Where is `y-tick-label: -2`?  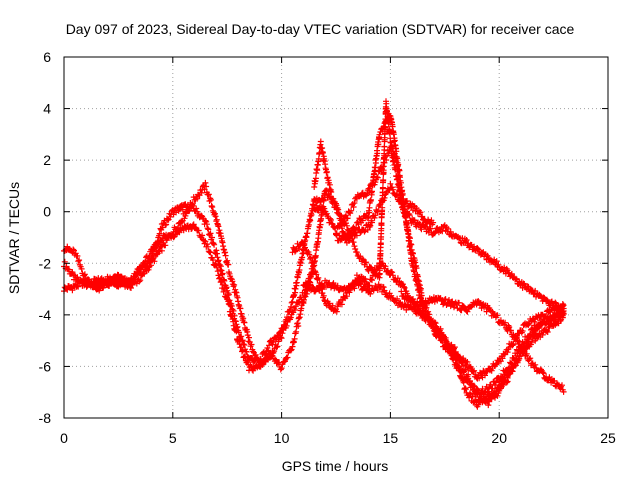 y-tick-label: -2 is located at coordinates (45, 263).